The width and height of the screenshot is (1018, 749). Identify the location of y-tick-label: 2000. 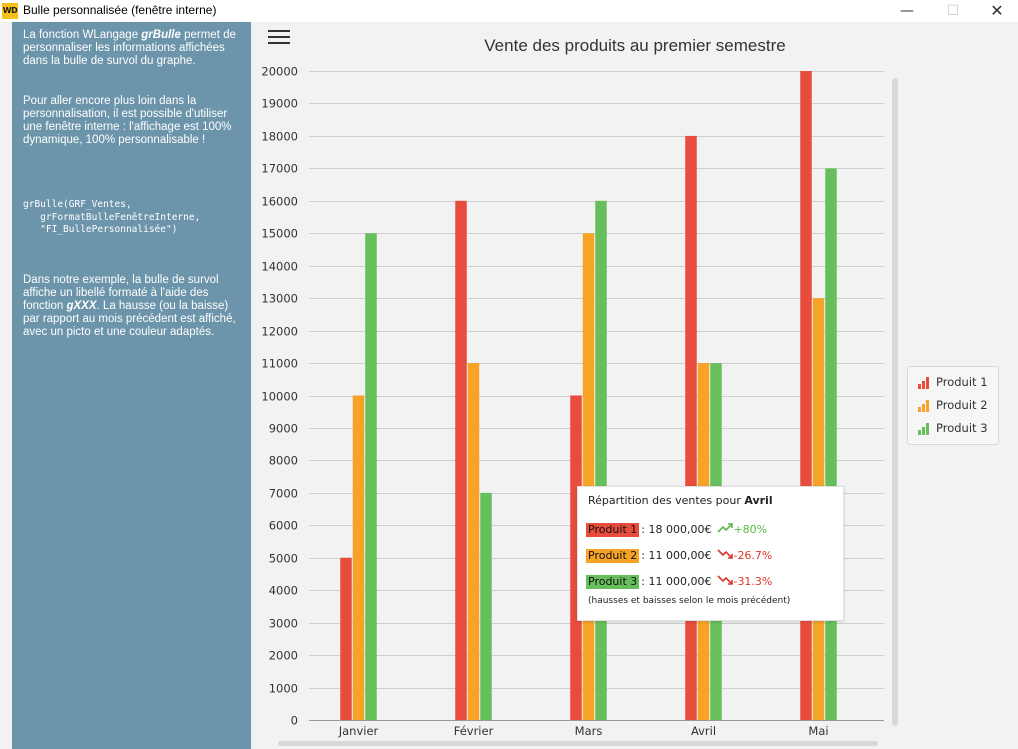
(283, 656).